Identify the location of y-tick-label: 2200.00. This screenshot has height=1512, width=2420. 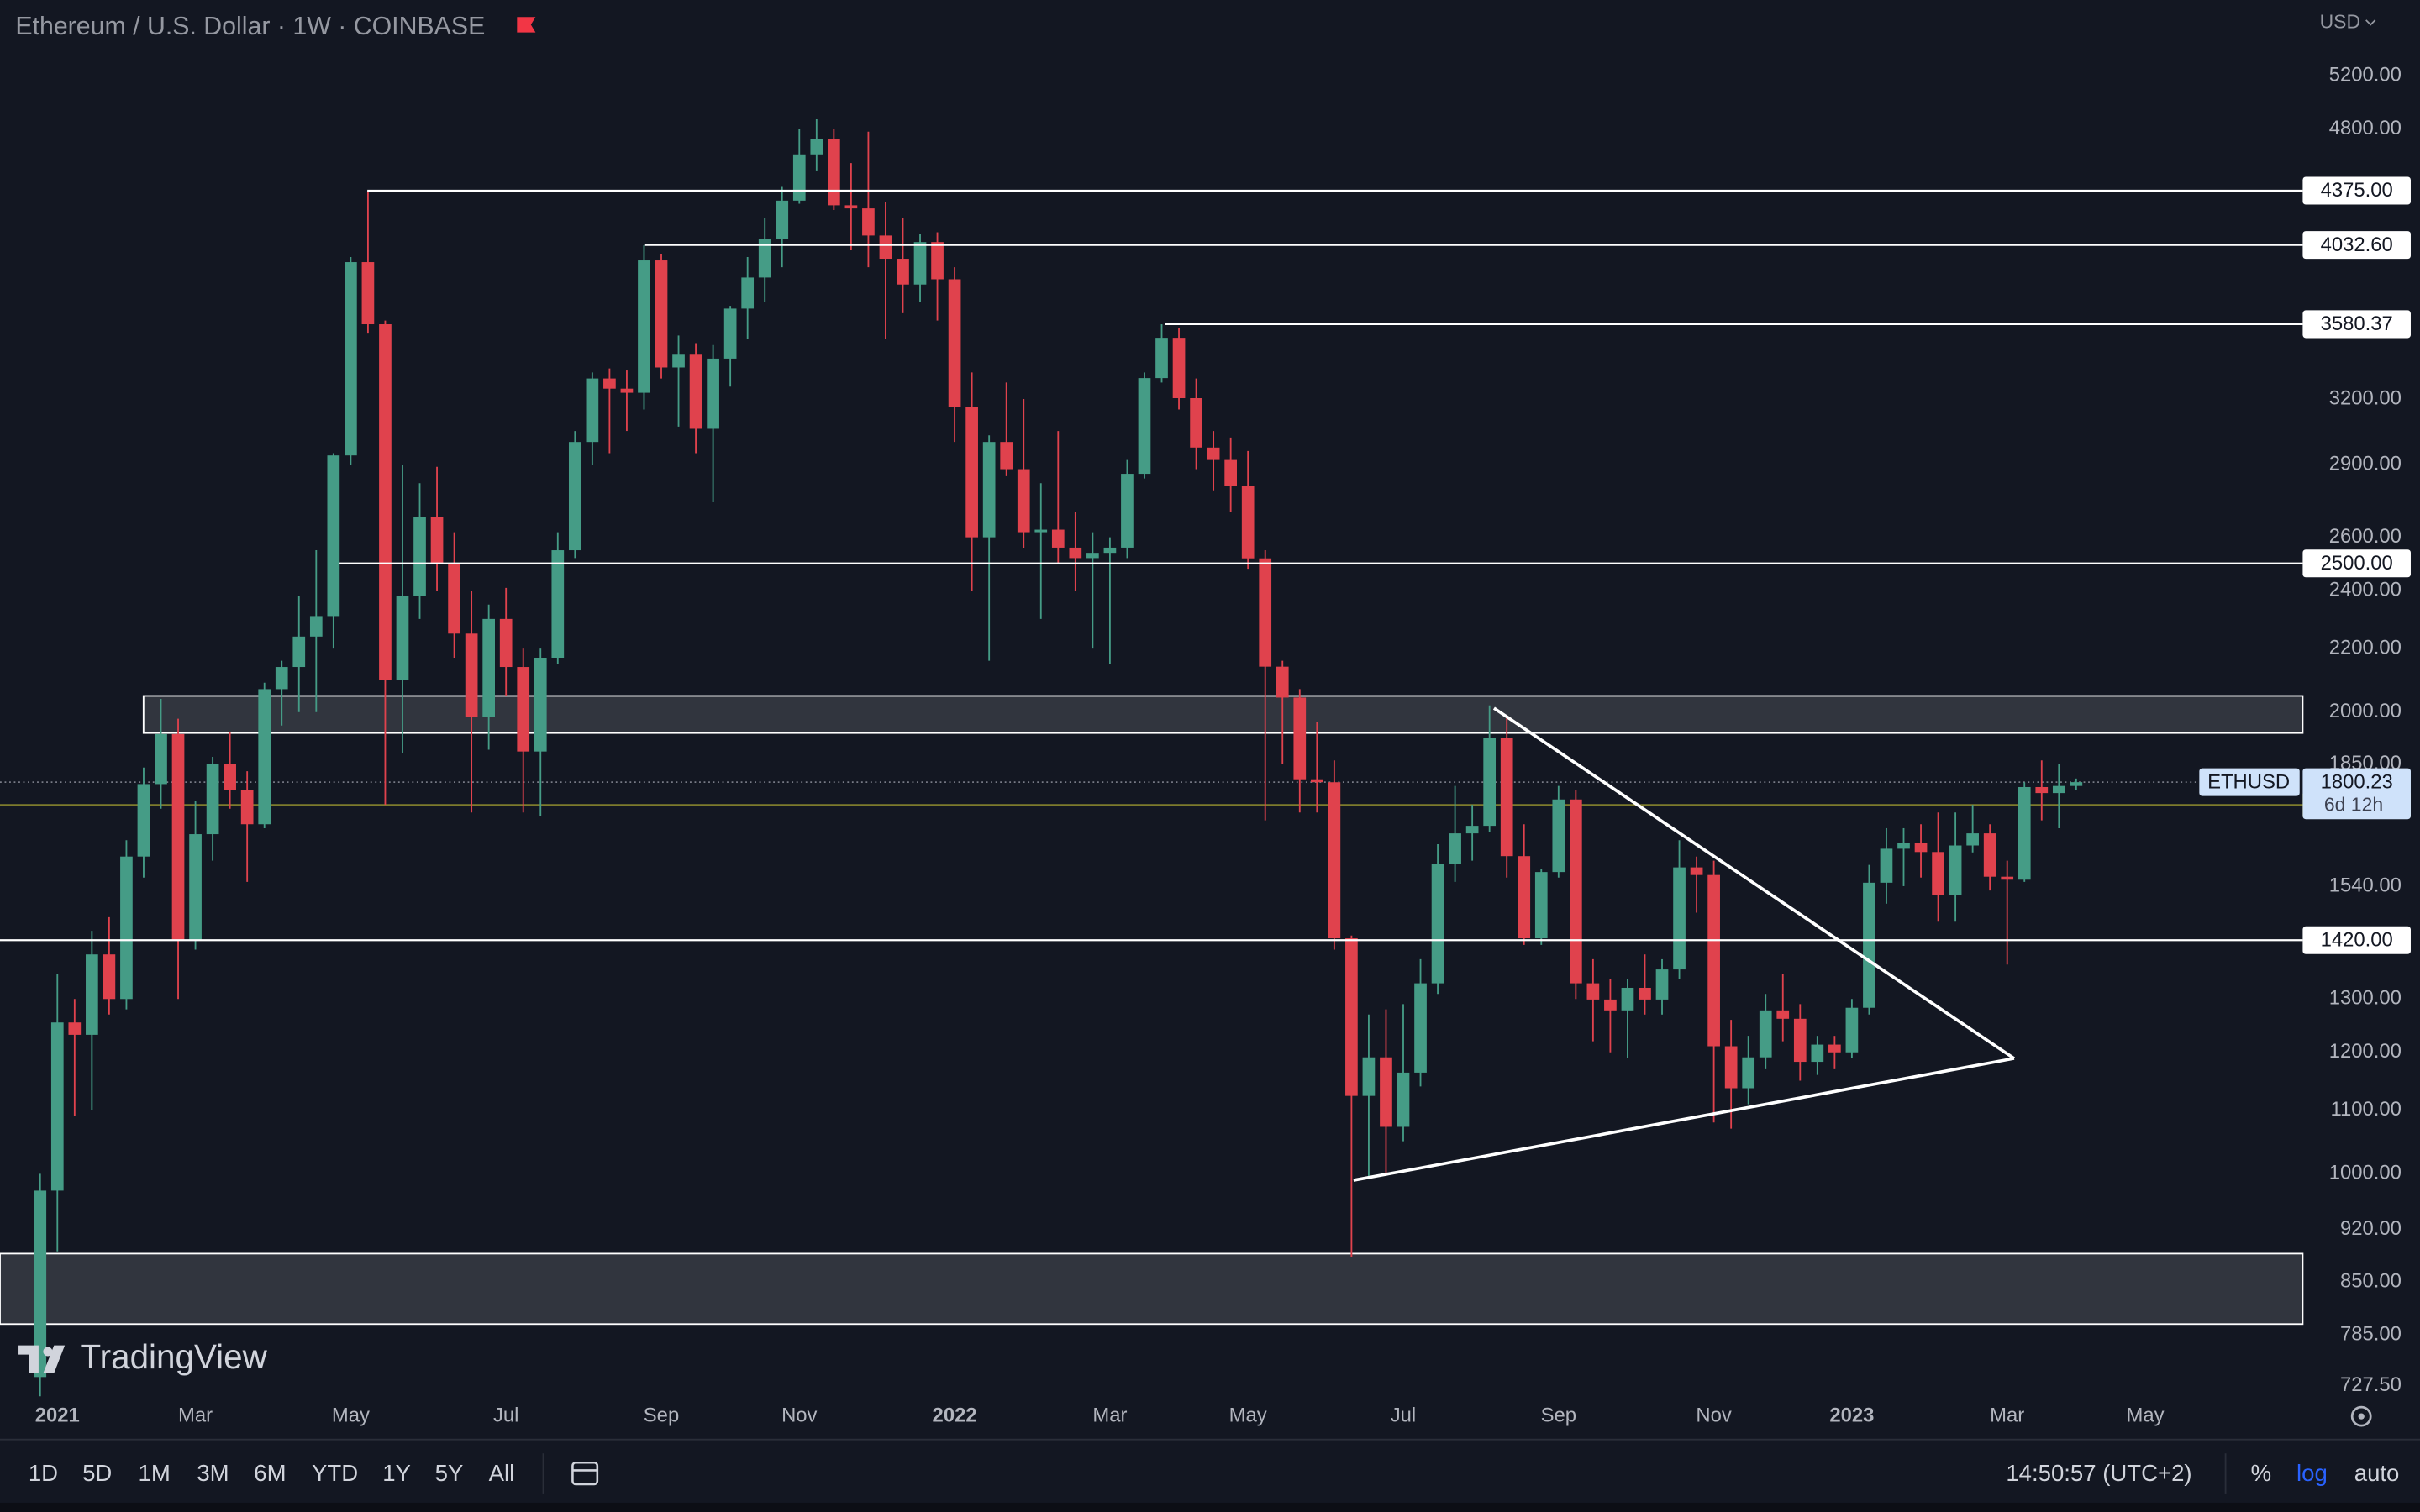
(2365, 647).